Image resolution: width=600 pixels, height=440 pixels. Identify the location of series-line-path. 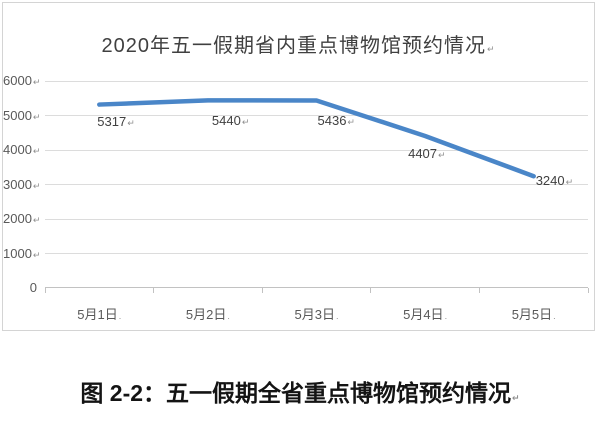
(316, 138).